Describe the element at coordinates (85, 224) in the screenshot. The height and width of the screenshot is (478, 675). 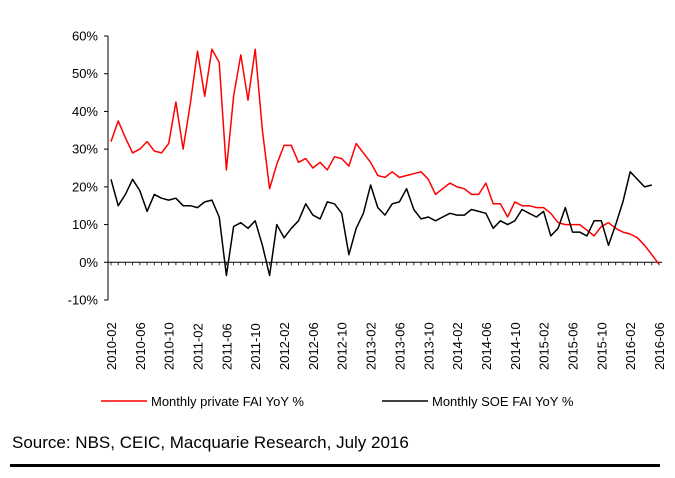
I see `y-tick-label: 10%` at that location.